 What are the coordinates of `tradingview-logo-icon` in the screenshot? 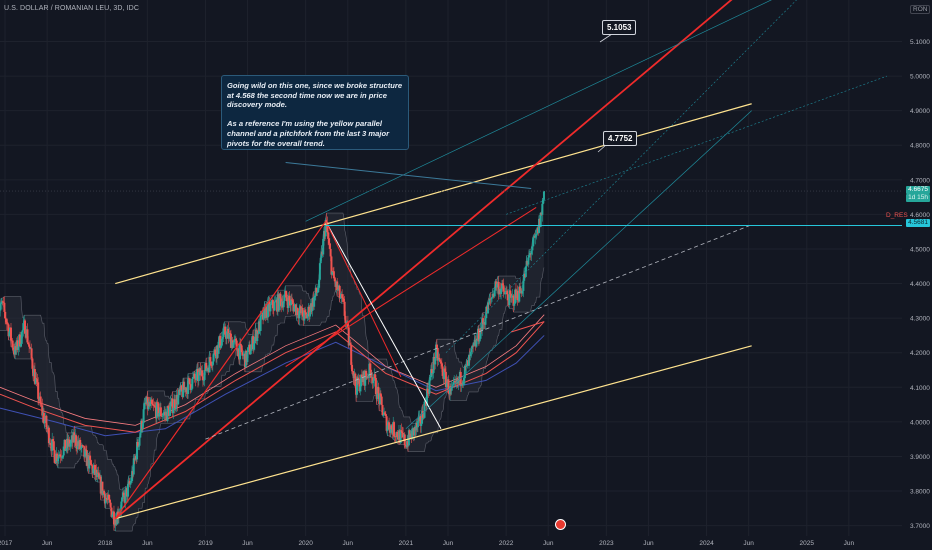 It's located at (560, 524).